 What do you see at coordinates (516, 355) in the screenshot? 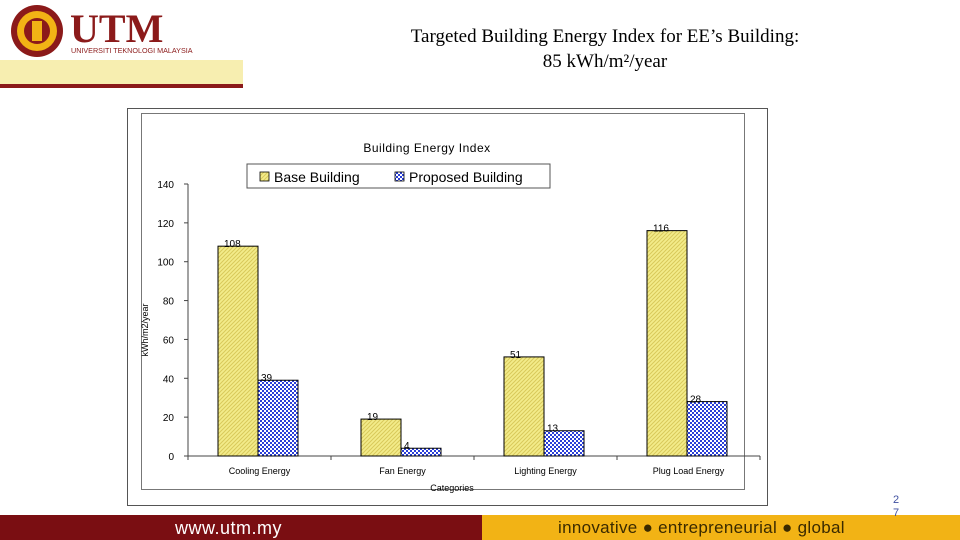
I see `data-label: 51` at bounding box center [516, 355].